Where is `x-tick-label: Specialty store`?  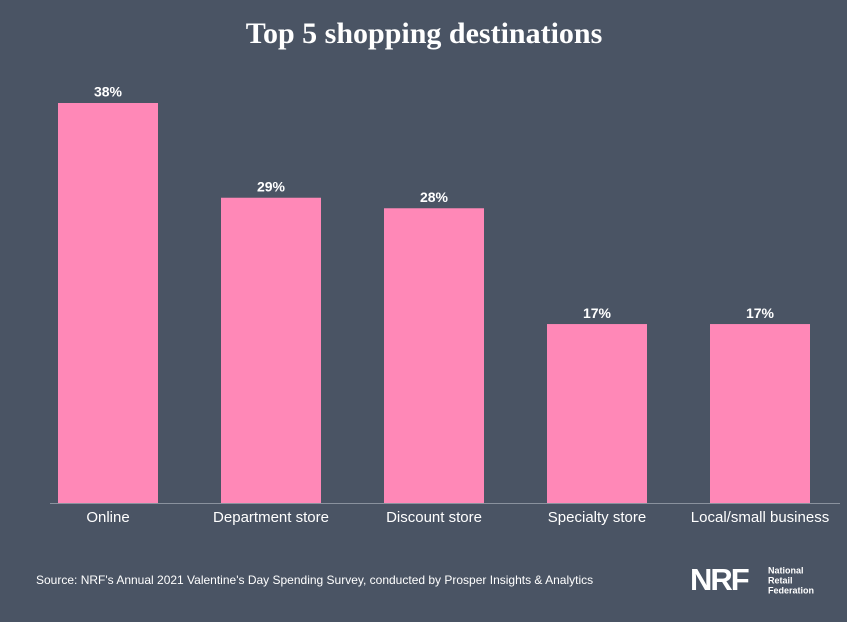
x-tick-label: Specialty store is located at coordinates (597, 517).